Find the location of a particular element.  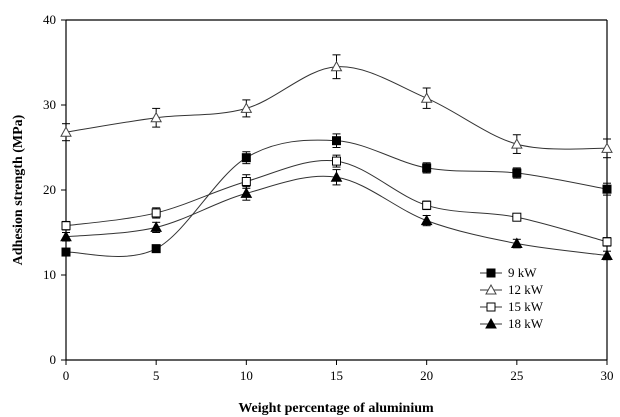

x-tick-label: 30 is located at coordinates (607, 375).